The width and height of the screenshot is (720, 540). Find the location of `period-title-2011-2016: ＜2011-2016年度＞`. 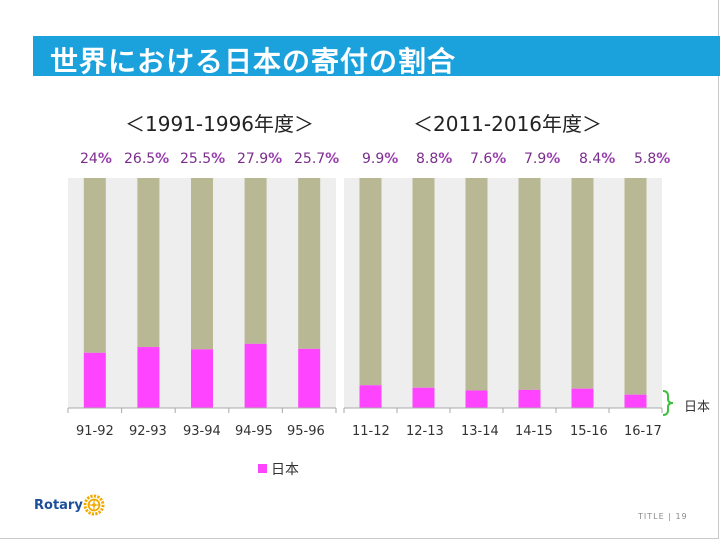

period-title-2011-2016: ＜2011-2016年度＞ is located at coordinates (508, 124).